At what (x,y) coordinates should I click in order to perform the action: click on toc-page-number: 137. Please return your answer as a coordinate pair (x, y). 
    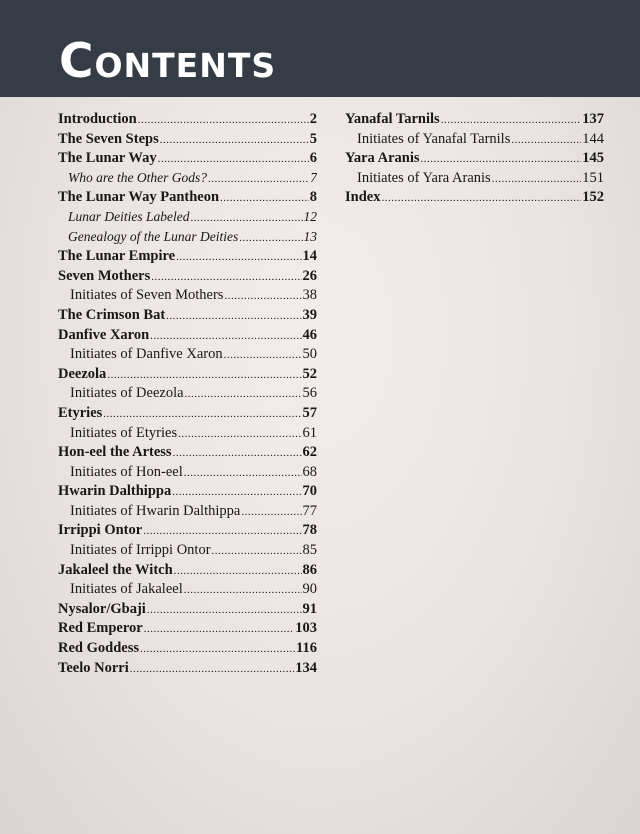
    Looking at the image, I should click on (593, 119).